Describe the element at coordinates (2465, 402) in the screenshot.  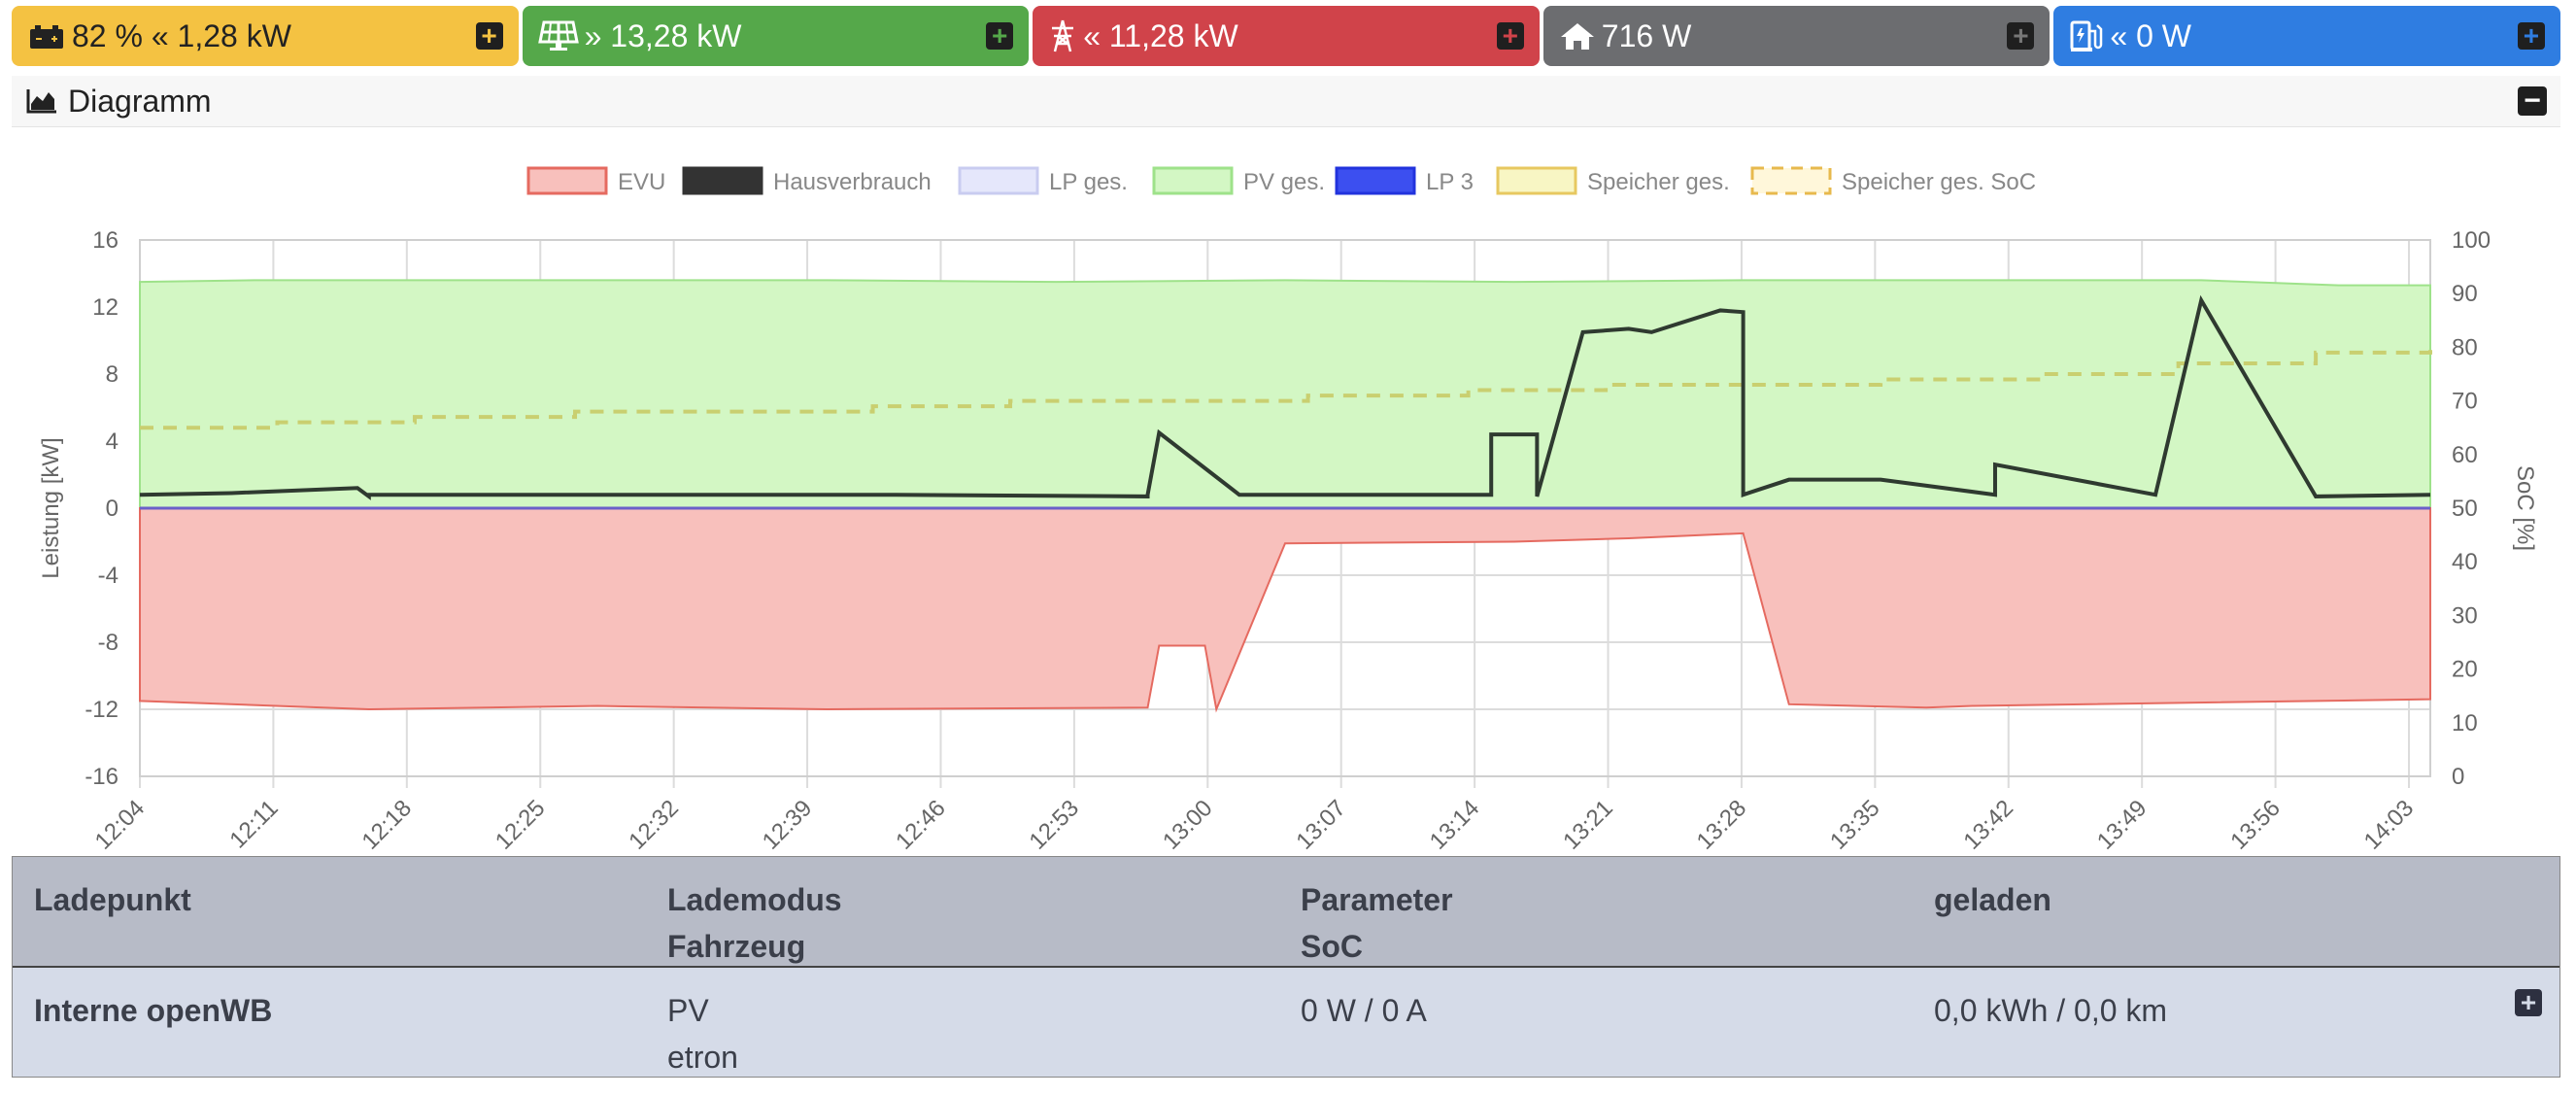
I see `y2-tick-label: 70` at that location.